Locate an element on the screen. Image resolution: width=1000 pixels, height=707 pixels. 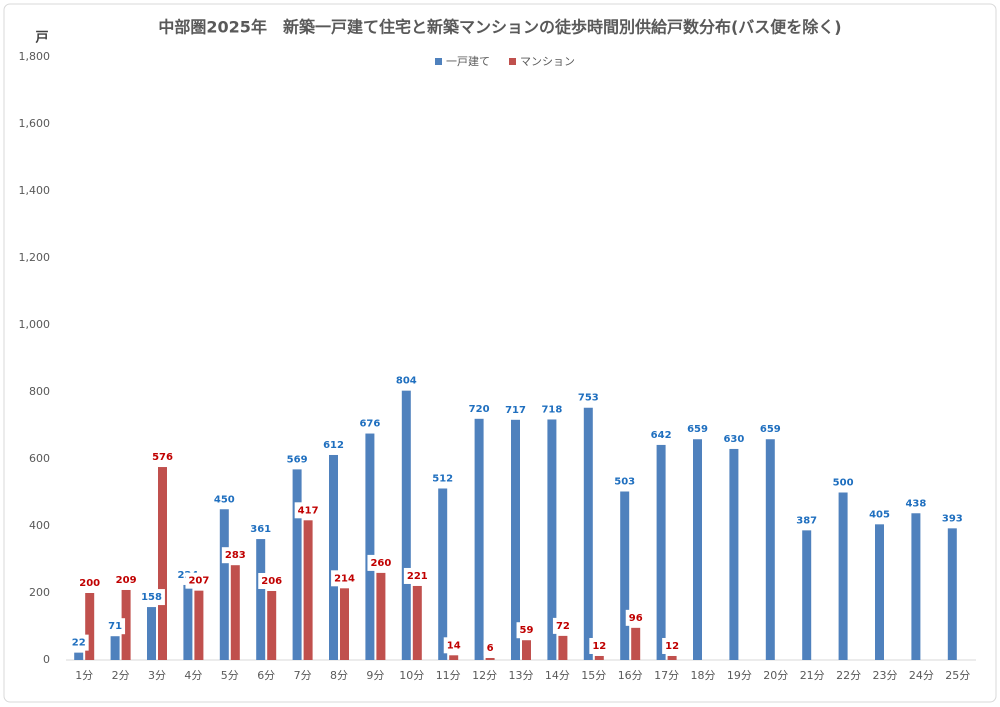
data-label: 22 is located at coordinates (79, 643).